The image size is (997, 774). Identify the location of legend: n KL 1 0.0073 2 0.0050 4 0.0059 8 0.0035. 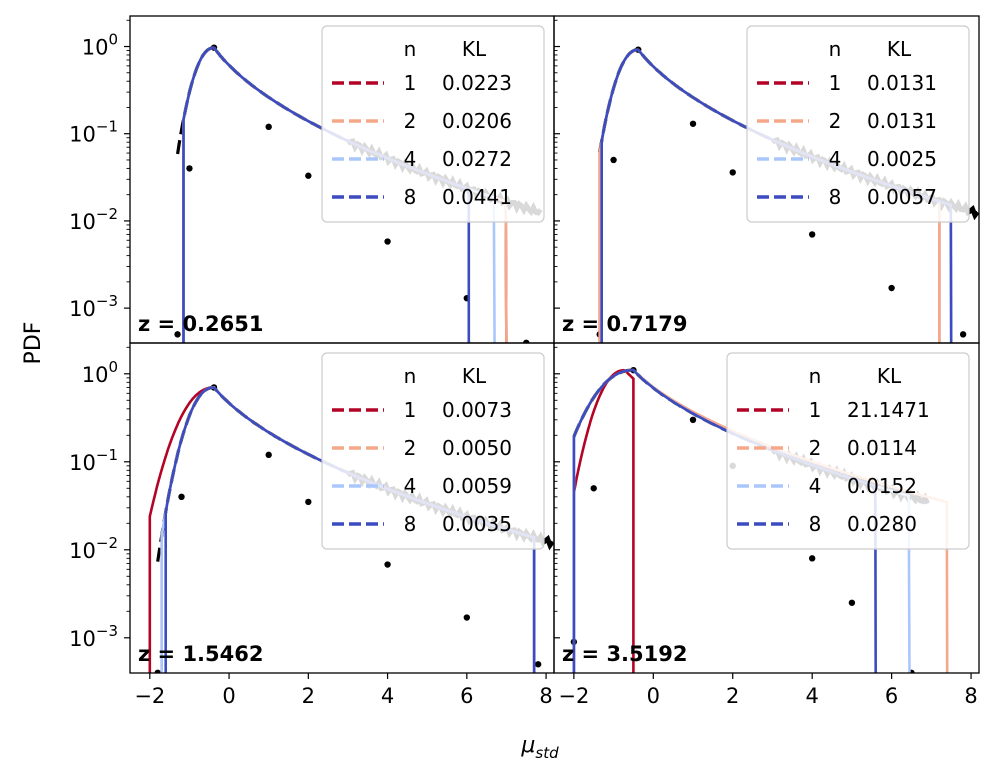
(433, 451).